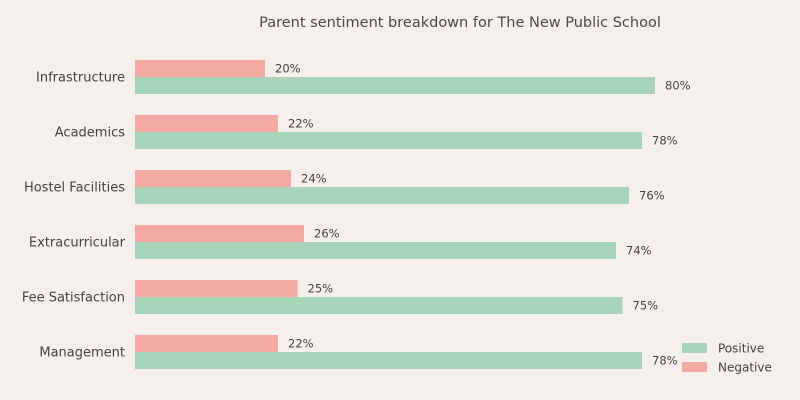 The image size is (800, 400). Describe the element at coordinates (301, 124) in the screenshot. I see `value-label-negative-academics: 22%` at that location.